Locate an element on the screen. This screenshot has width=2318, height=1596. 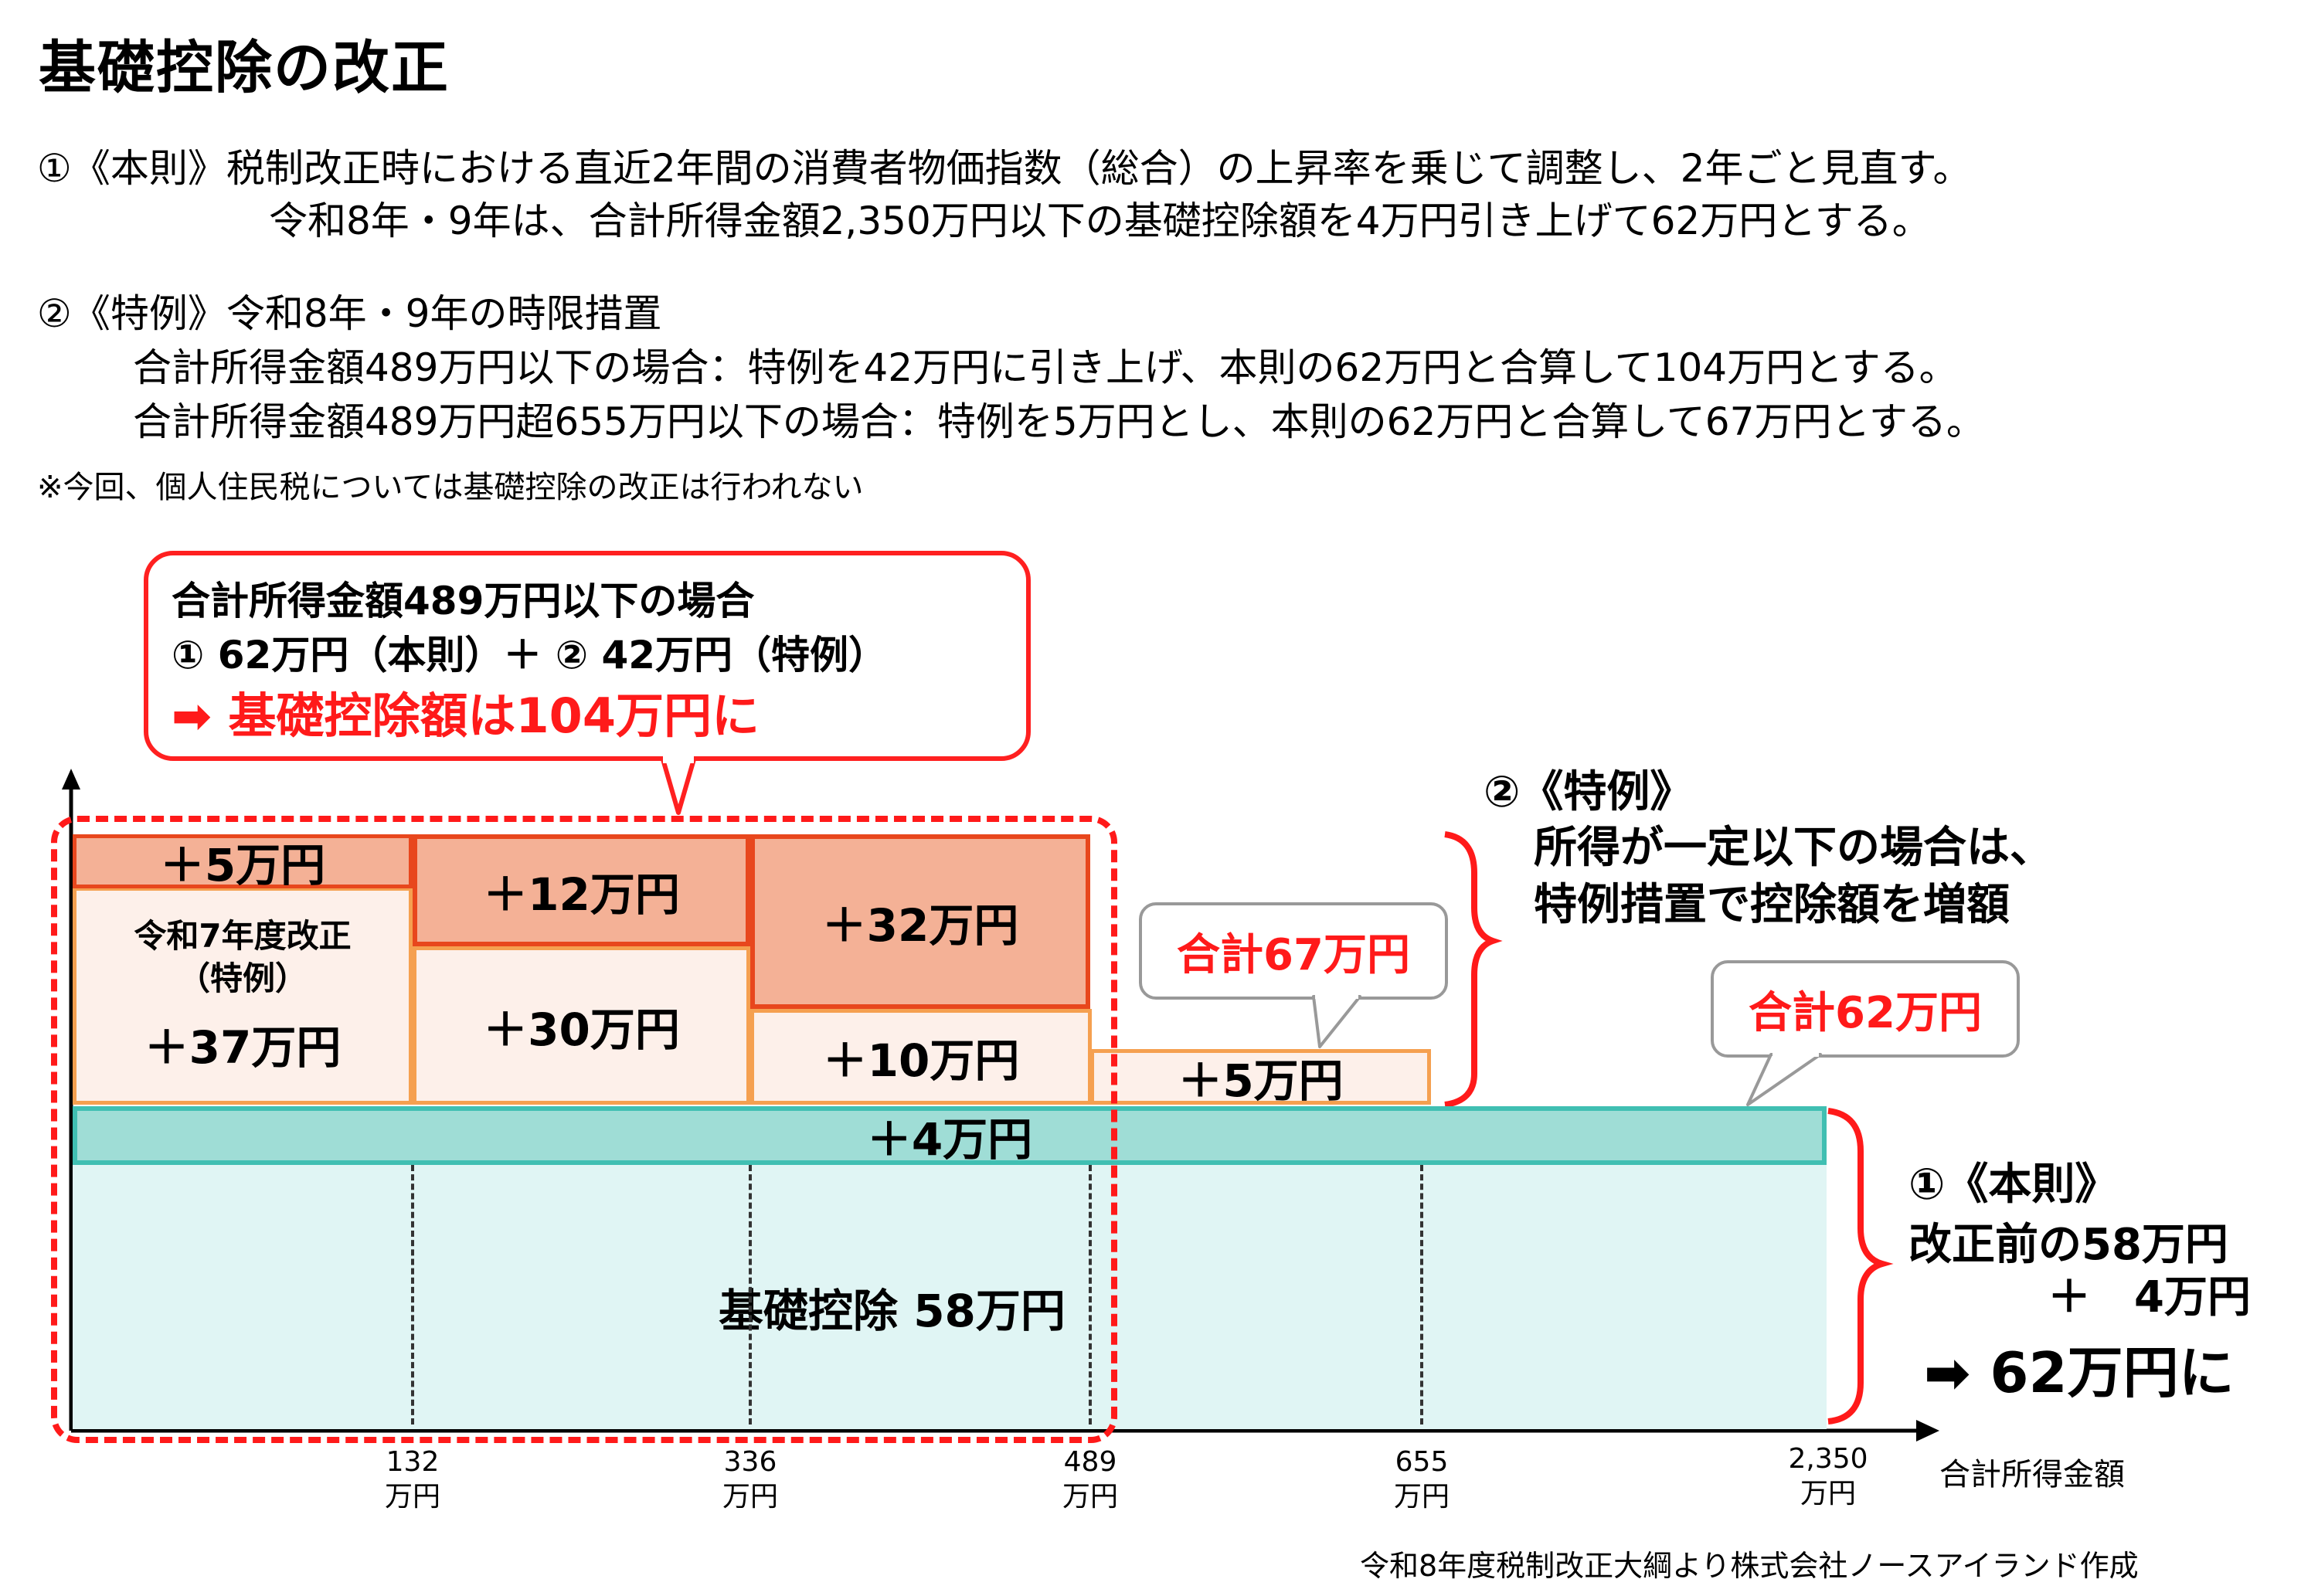
r7-label: 令和7年度改正 is located at coordinates (243, 936).